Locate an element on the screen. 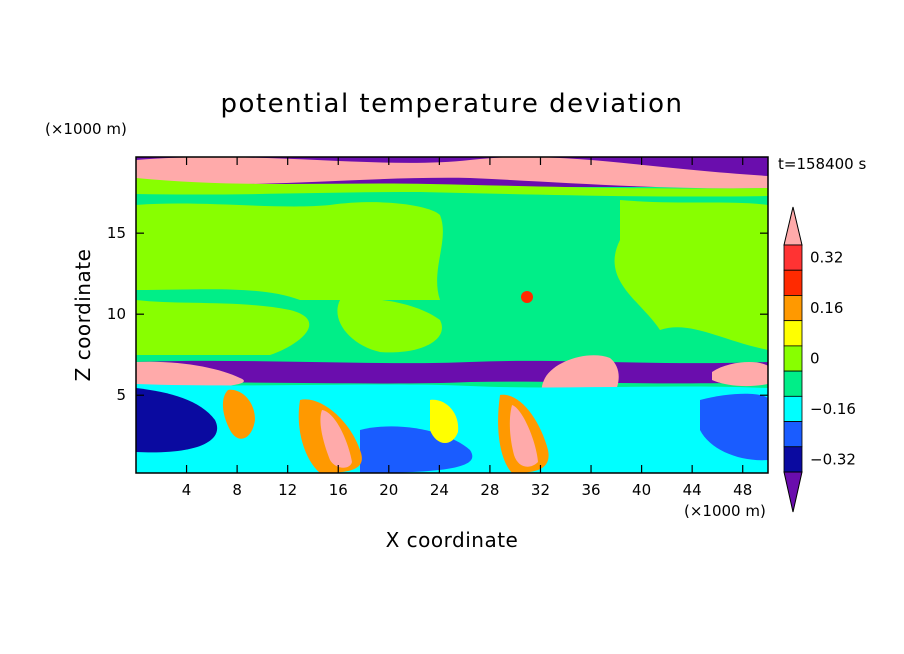 This screenshot has width=904, height=654. x-tick-label: 28 is located at coordinates (489, 490).